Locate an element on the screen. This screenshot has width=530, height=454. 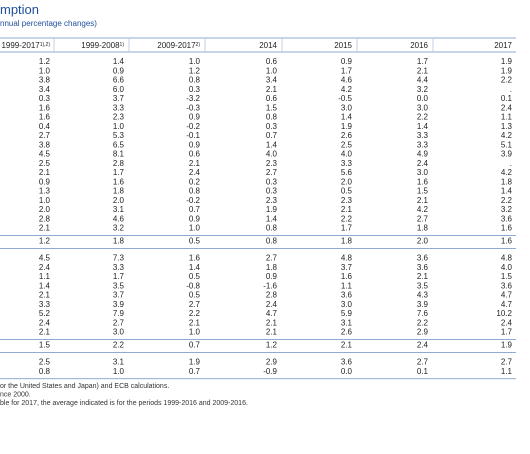
cell: 0.0 is located at coordinates (347, 371).